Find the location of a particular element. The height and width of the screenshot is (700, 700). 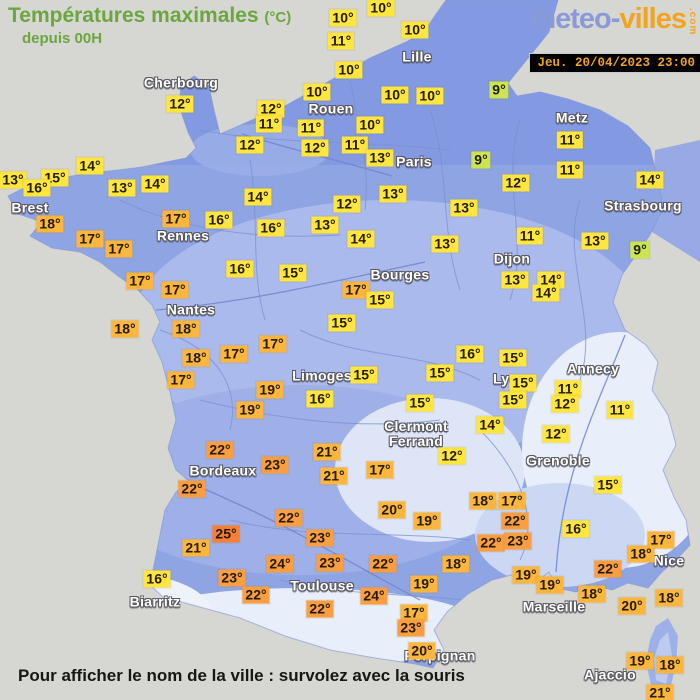

meteo-villes-logo: meteo-villes .com is located at coordinates (614, 19).